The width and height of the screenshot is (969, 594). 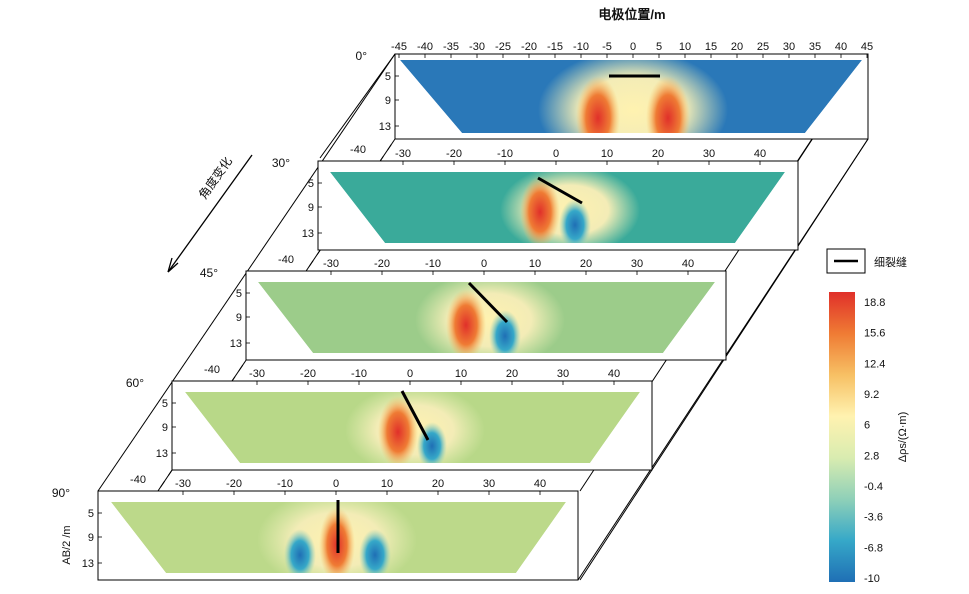 I want to click on angle-label: 45°, so click(x=209, y=273).